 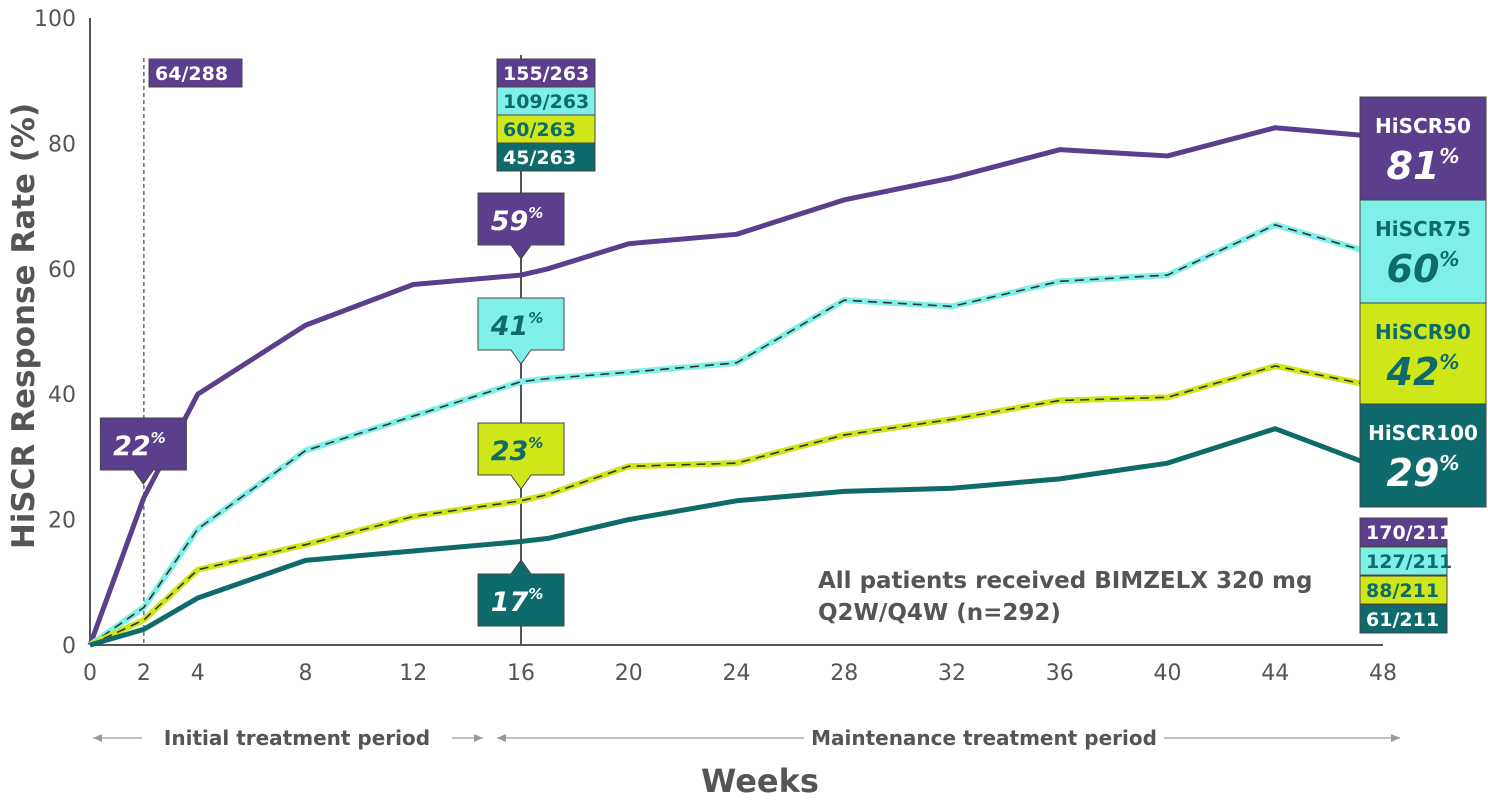 I want to click on callout-week16-hiscr90: 23%, so click(x=521, y=456).